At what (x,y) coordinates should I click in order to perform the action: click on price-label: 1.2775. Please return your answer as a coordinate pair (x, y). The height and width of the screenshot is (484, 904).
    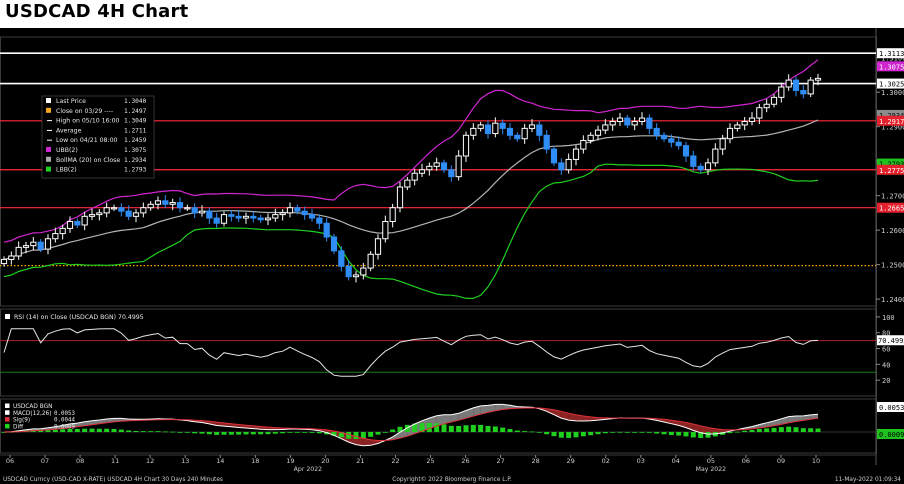
    Looking at the image, I should click on (891, 171).